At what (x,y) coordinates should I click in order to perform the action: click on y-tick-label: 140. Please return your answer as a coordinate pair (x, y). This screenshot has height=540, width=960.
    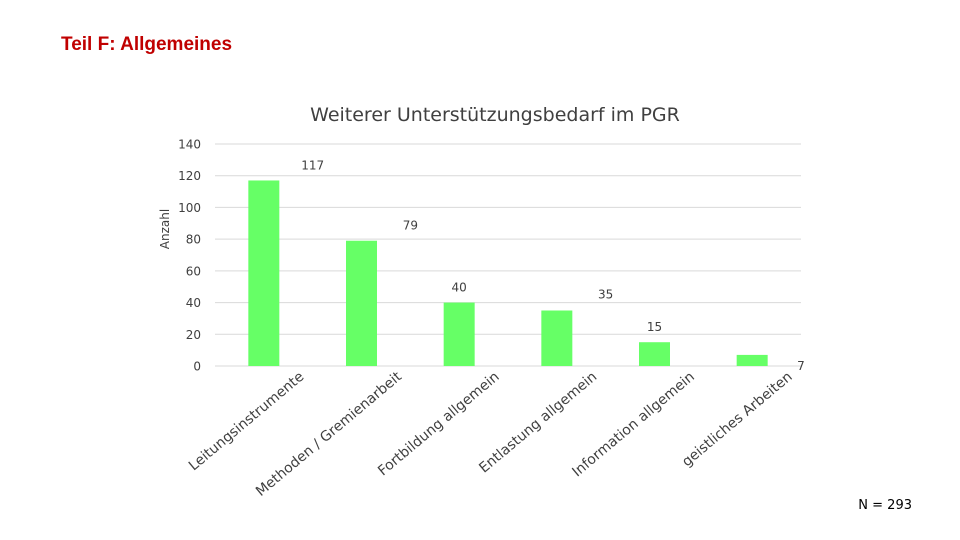
    Looking at the image, I should click on (189, 145).